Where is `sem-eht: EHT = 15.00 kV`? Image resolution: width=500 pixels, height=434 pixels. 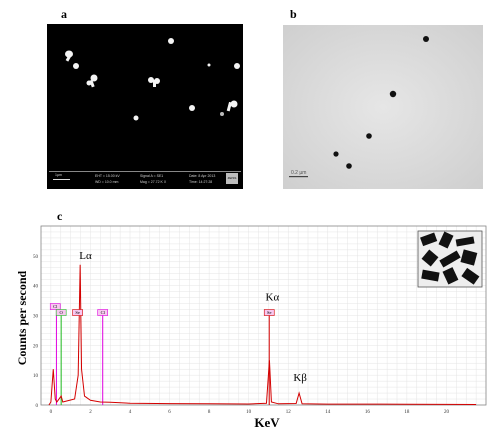
sem-eht: EHT = 15.00 kV is located at coordinates (107, 176).